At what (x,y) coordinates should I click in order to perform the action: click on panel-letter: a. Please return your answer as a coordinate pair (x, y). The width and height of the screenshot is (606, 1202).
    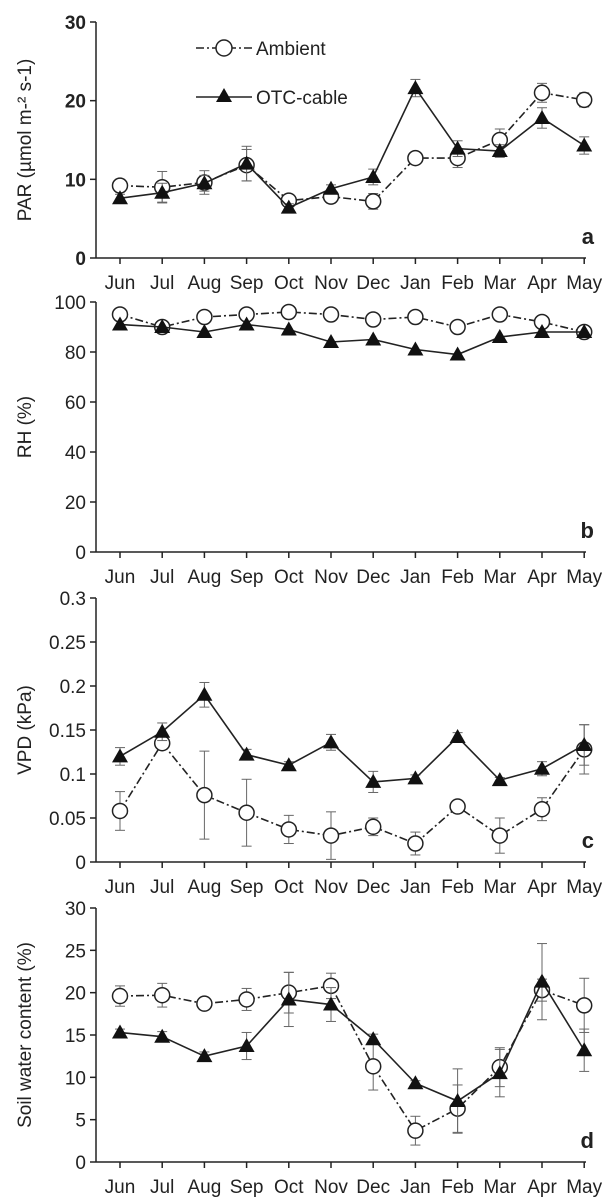
    Looking at the image, I should click on (588, 236).